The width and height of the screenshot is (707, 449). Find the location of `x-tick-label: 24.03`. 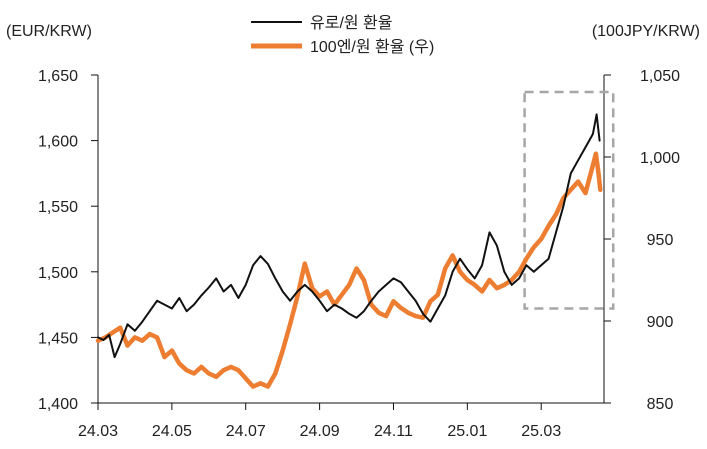

x-tick-label: 24.03 is located at coordinates (98, 431).